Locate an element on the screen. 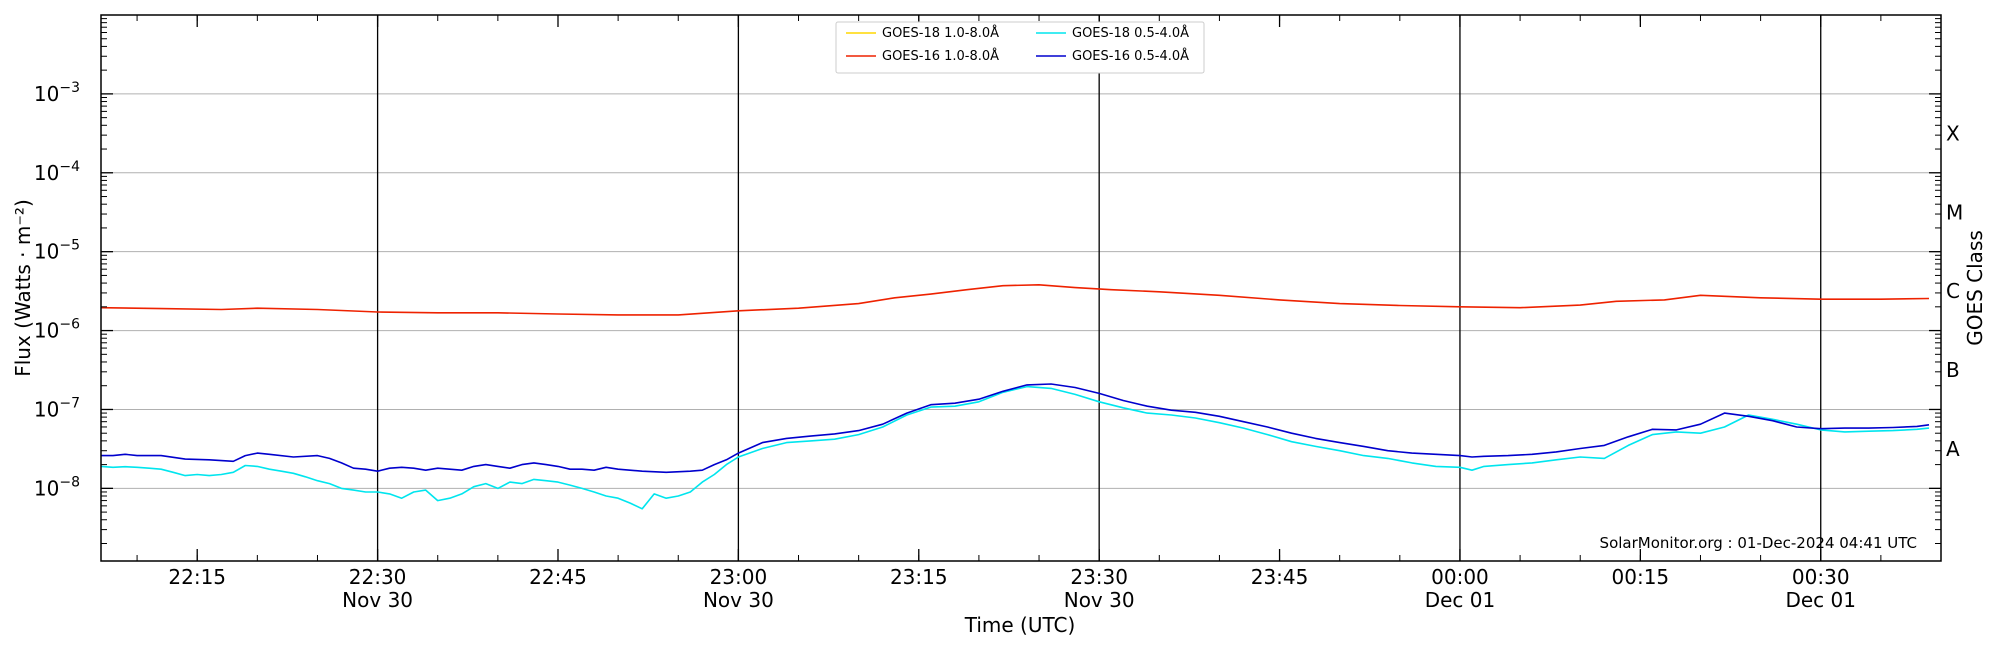 The width and height of the screenshot is (2000, 650). y-tick-label: 10⁻⁴ is located at coordinates (57, 172).